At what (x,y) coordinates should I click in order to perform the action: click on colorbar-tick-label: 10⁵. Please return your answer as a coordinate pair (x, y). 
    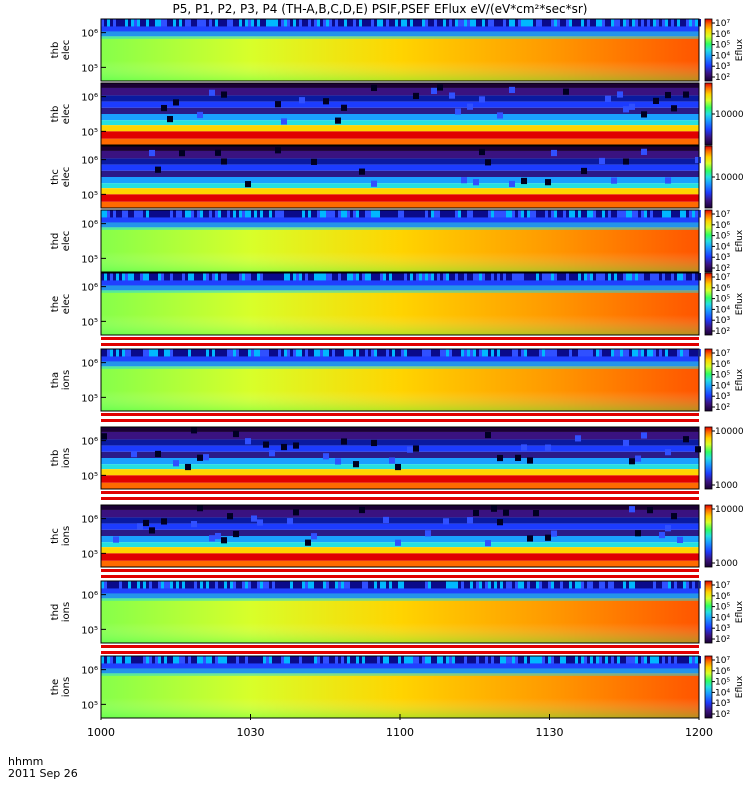
    Looking at the image, I should click on (722, 300).